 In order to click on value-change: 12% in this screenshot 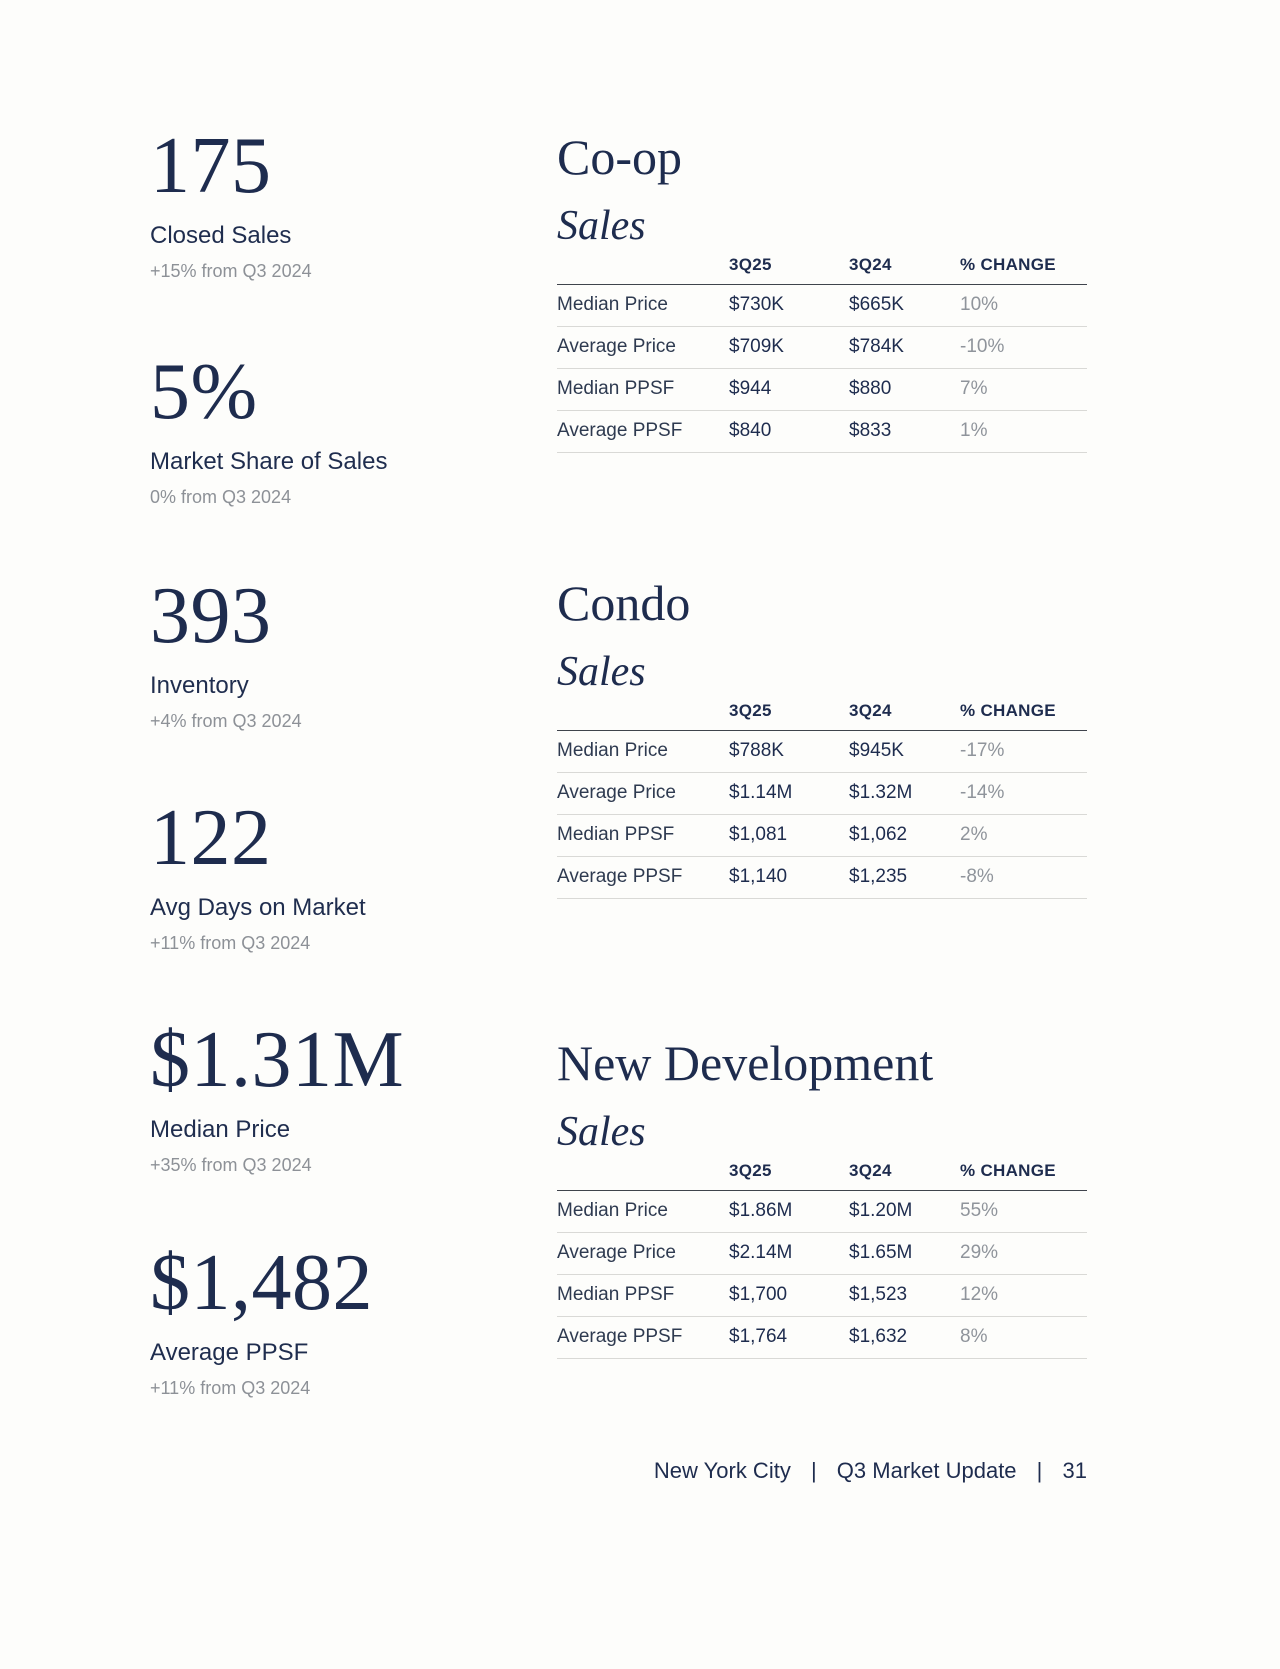, I will do `click(1023, 1295)`.